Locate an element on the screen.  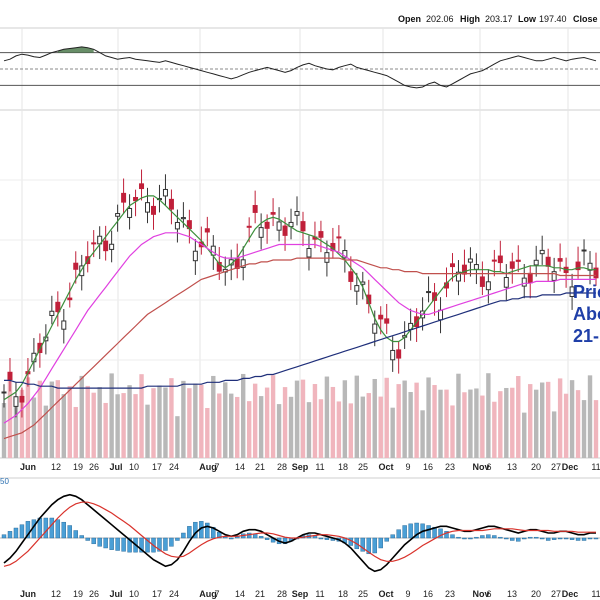
x-tick-label: 10 is located at coordinates (134, 467).